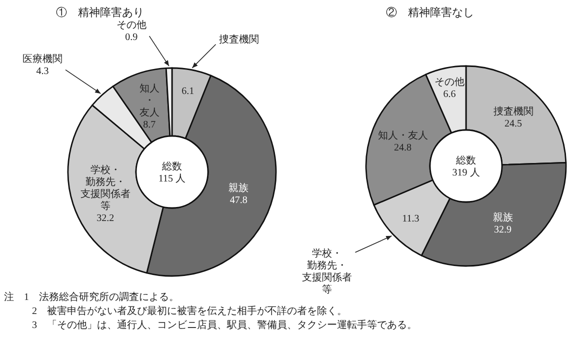  I want to click on data-label: 24.5, so click(513, 124).